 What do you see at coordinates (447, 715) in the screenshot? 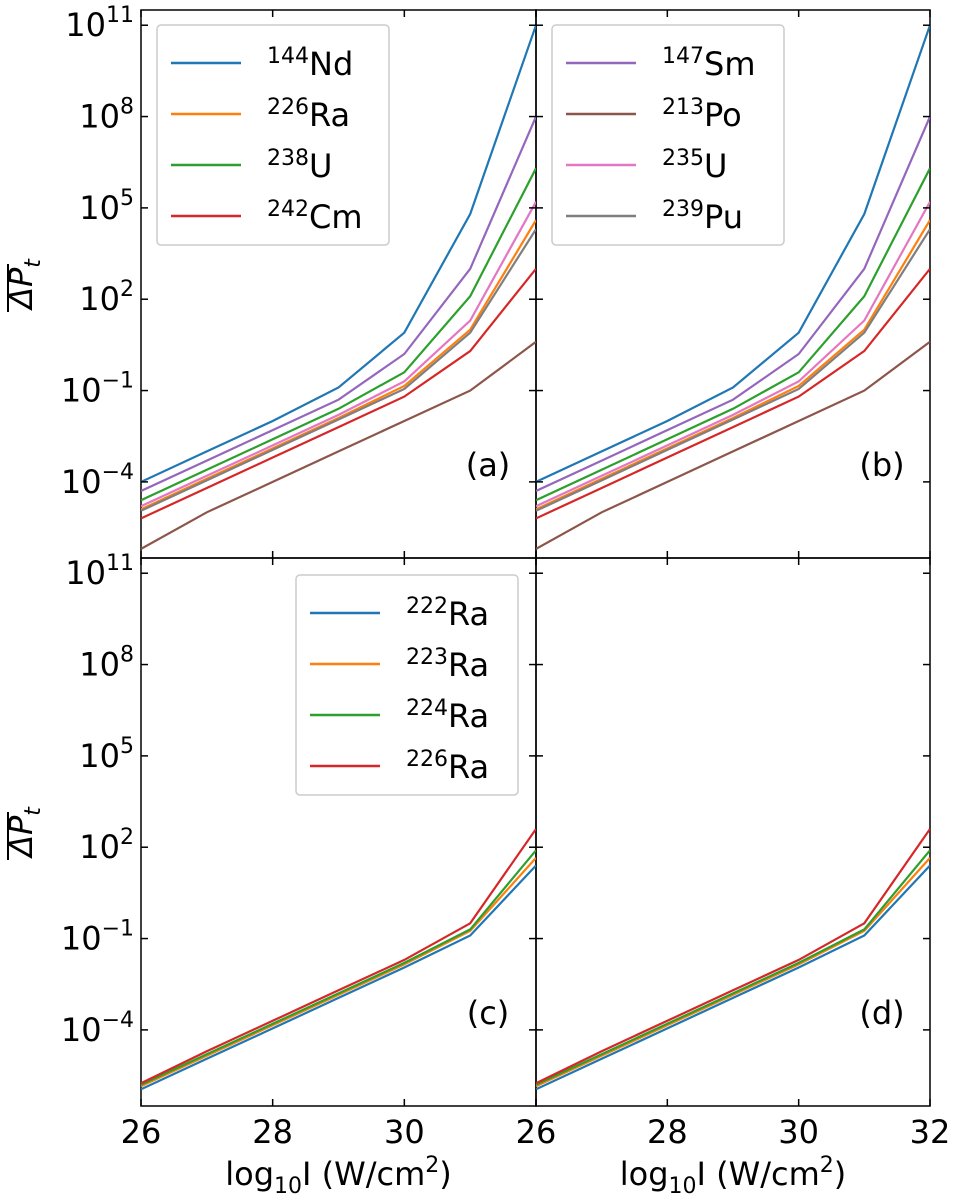
I see `legend-entry-224Ra: 224Ra` at bounding box center [447, 715].